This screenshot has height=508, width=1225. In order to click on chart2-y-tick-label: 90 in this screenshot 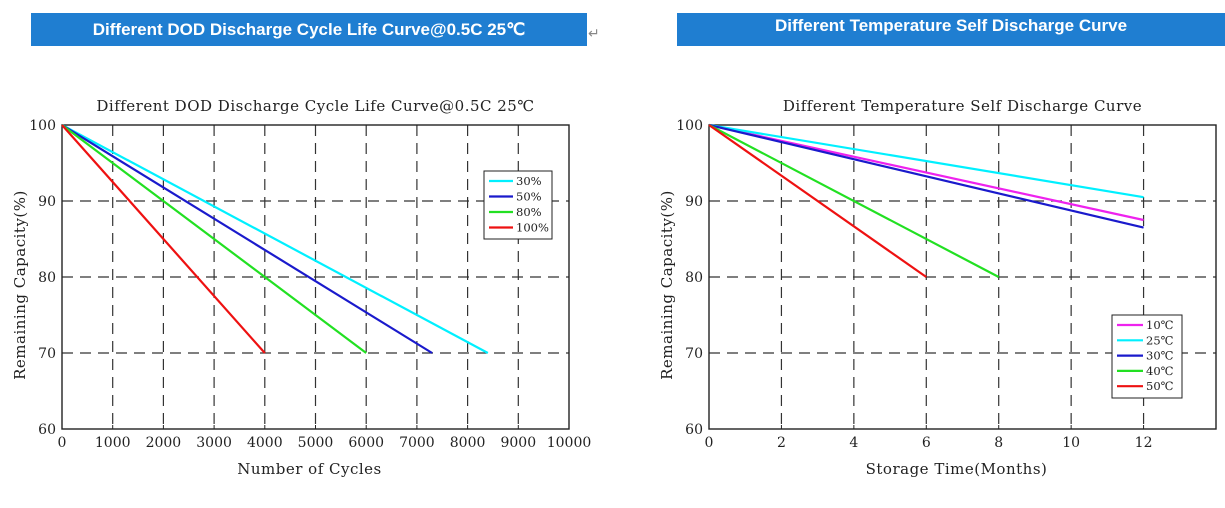, I will do `click(694, 202)`.